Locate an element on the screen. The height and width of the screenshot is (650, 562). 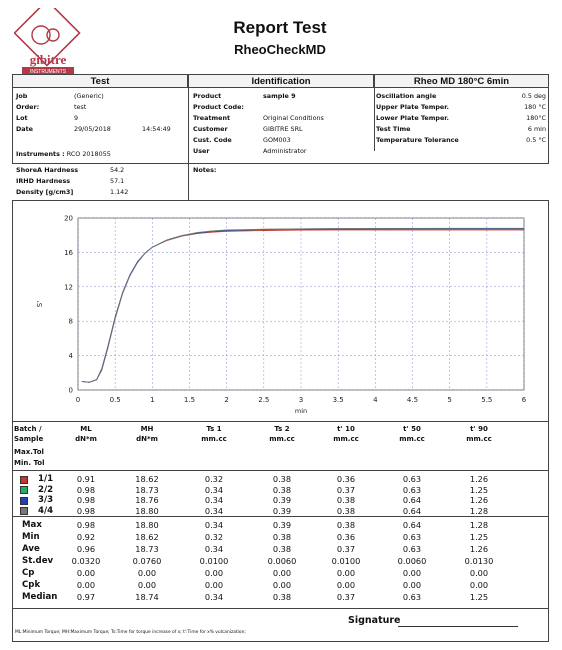
section-identification-header: Identification is located at coordinates (281, 81).